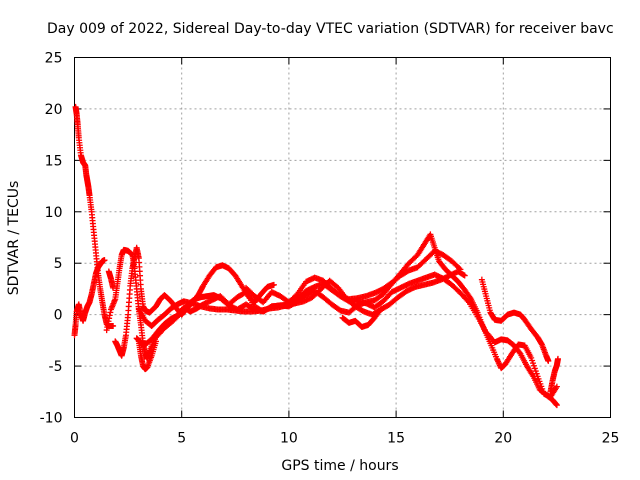  I want to click on y-tick-label: -10, so click(51, 419).